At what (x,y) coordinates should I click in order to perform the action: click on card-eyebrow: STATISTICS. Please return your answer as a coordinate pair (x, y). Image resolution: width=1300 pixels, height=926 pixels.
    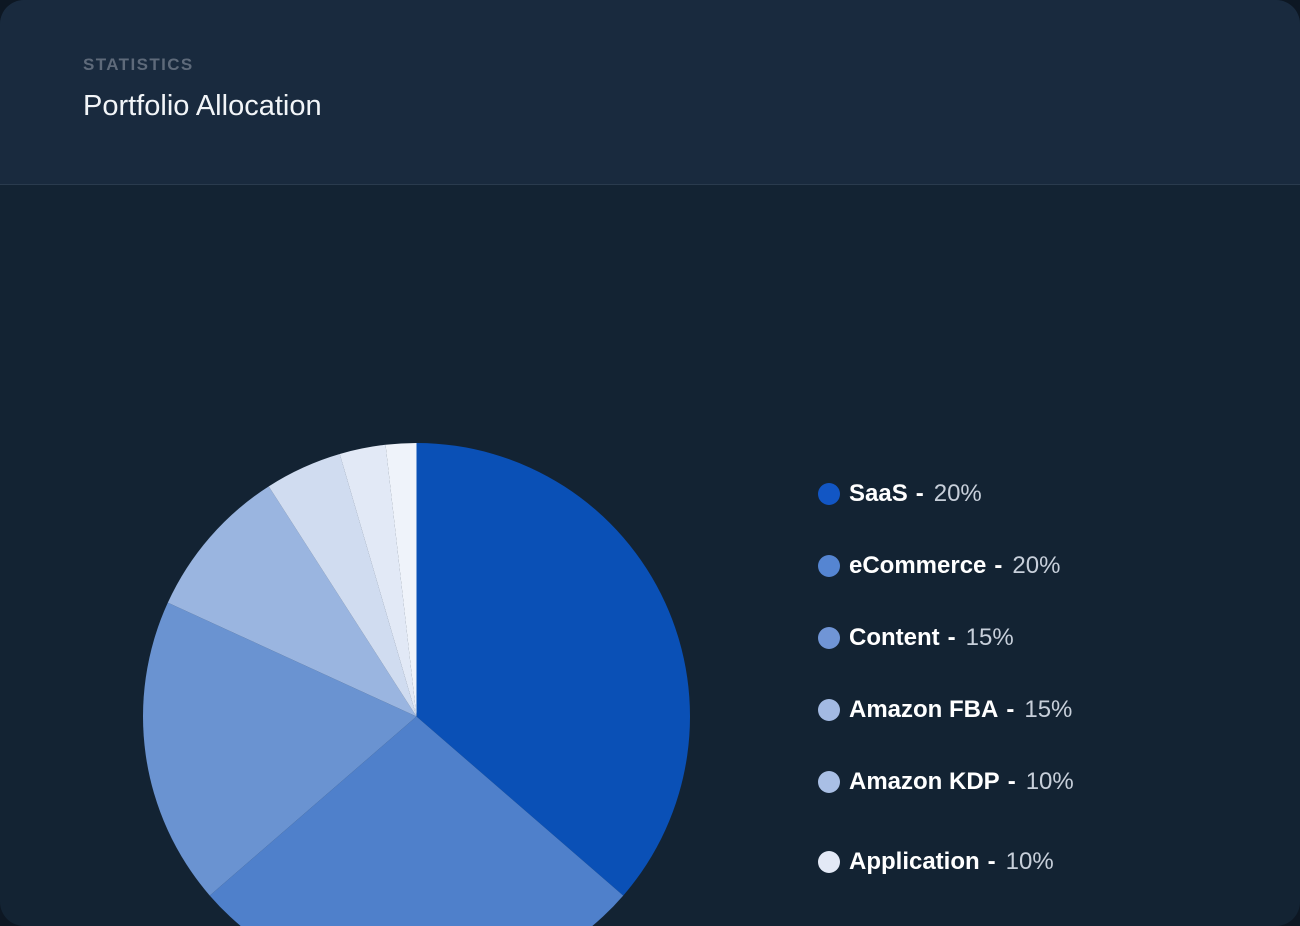
    Looking at the image, I should click on (138, 64).